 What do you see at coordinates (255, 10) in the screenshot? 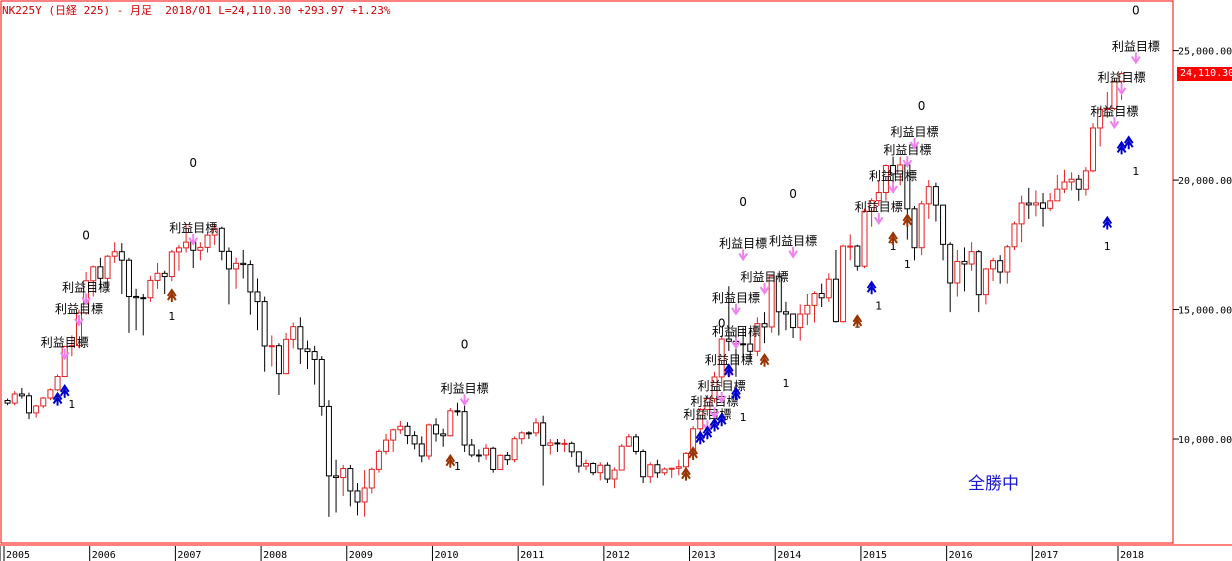
I see `last-price: L=24,110.30` at bounding box center [255, 10].